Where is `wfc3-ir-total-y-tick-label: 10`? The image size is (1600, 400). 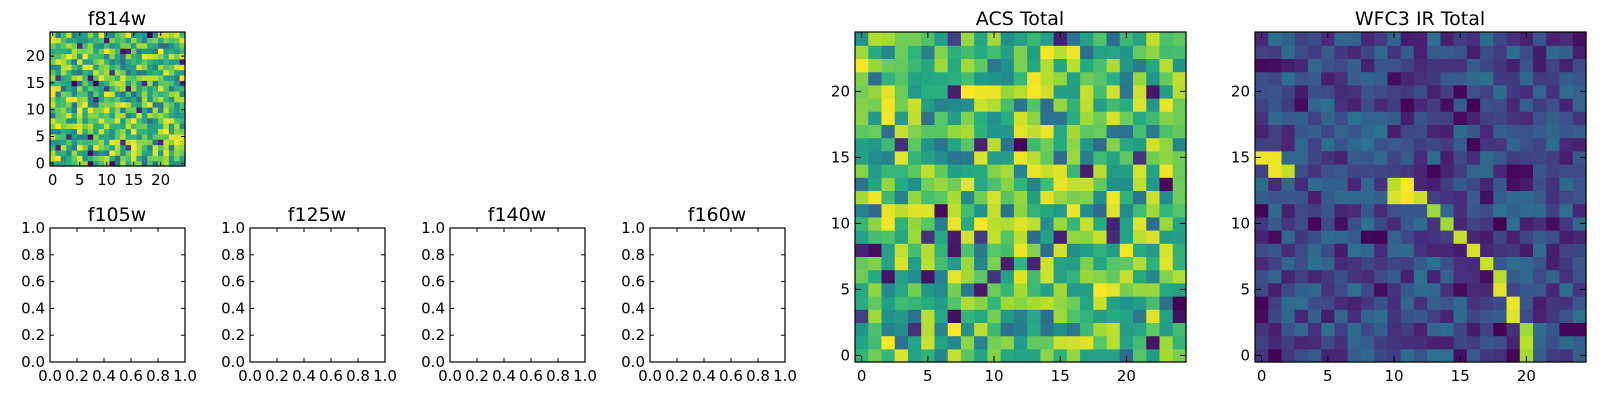
wfc3-ir-total-y-tick-label: 10 is located at coordinates (1240, 223).